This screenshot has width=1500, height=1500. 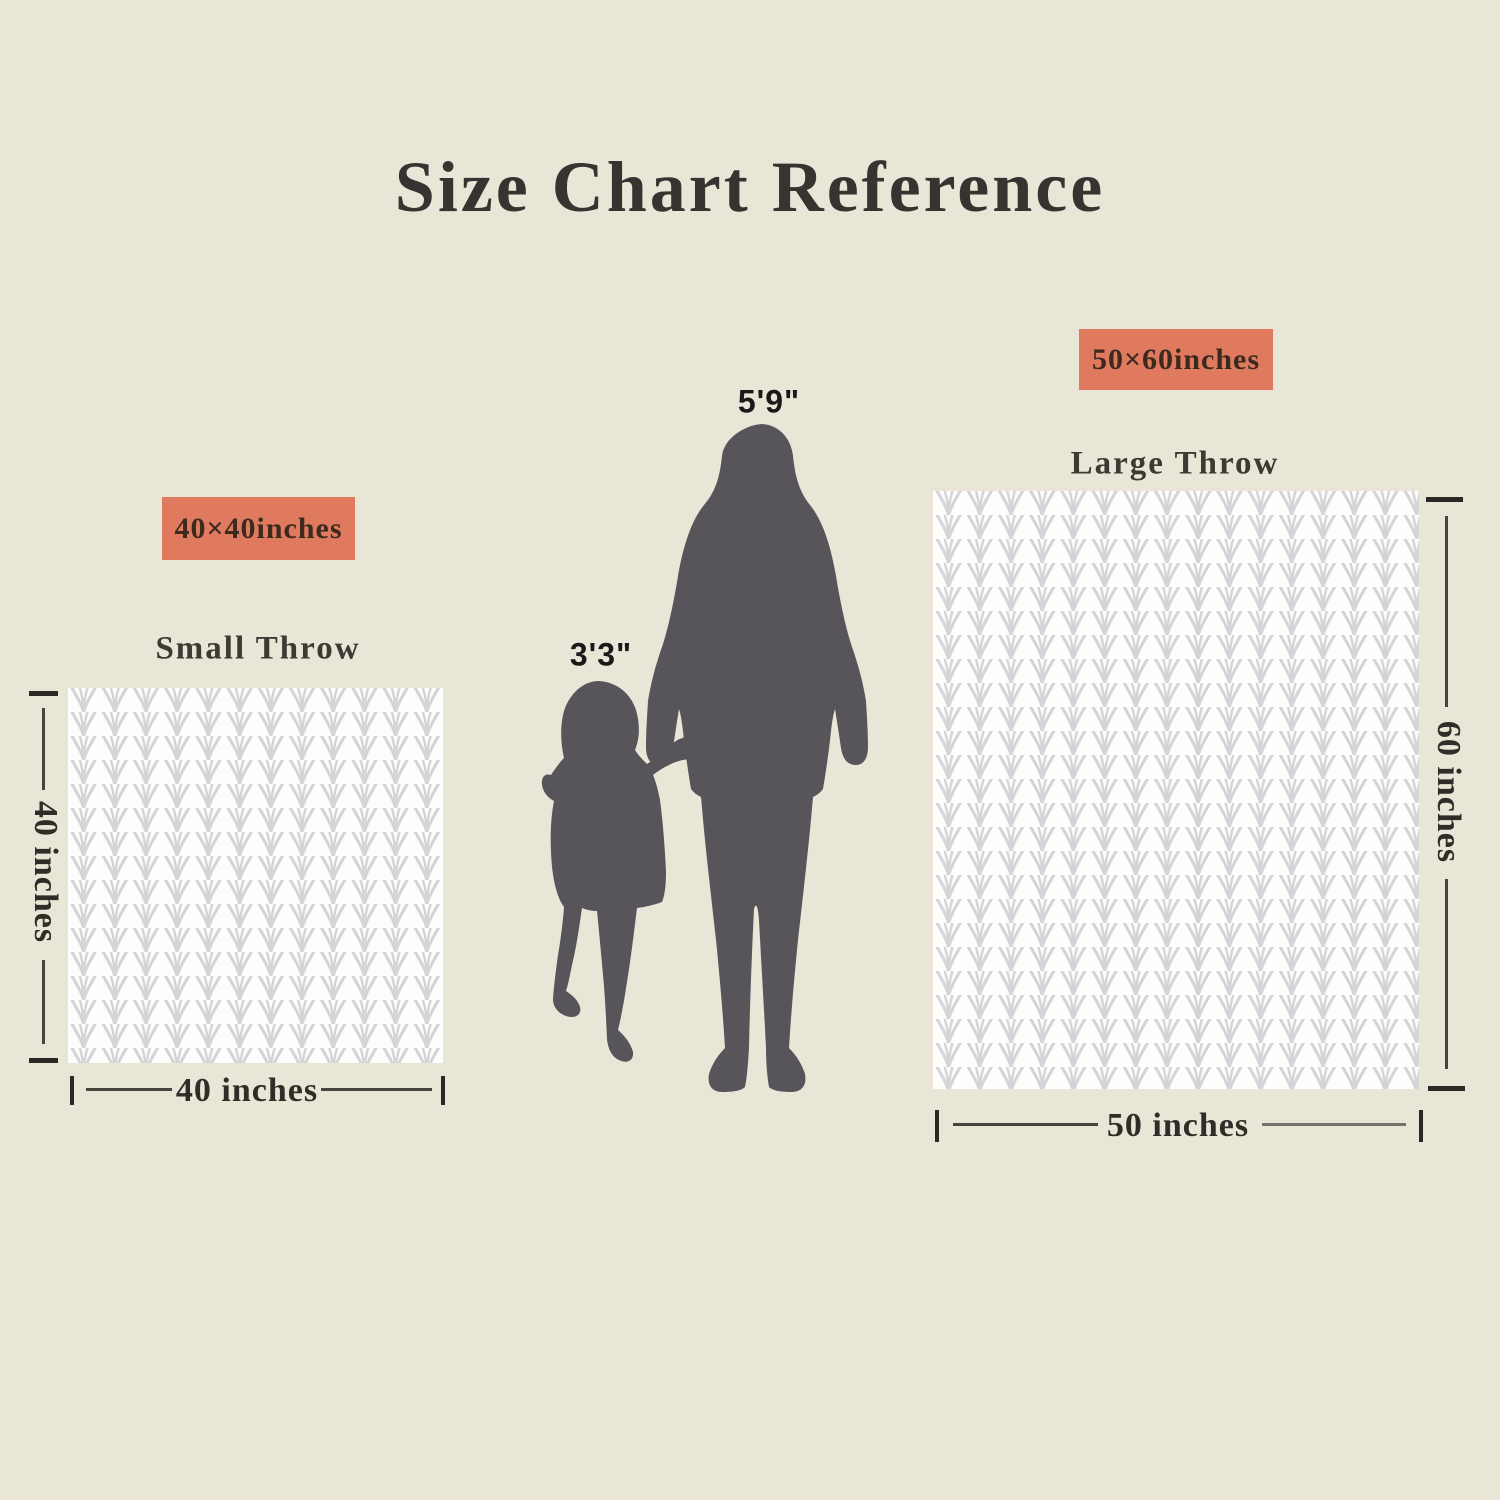 What do you see at coordinates (247, 1090) in the screenshot?
I see `small-throw-width-value: 40 inches` at bounding box center [247, 1090].